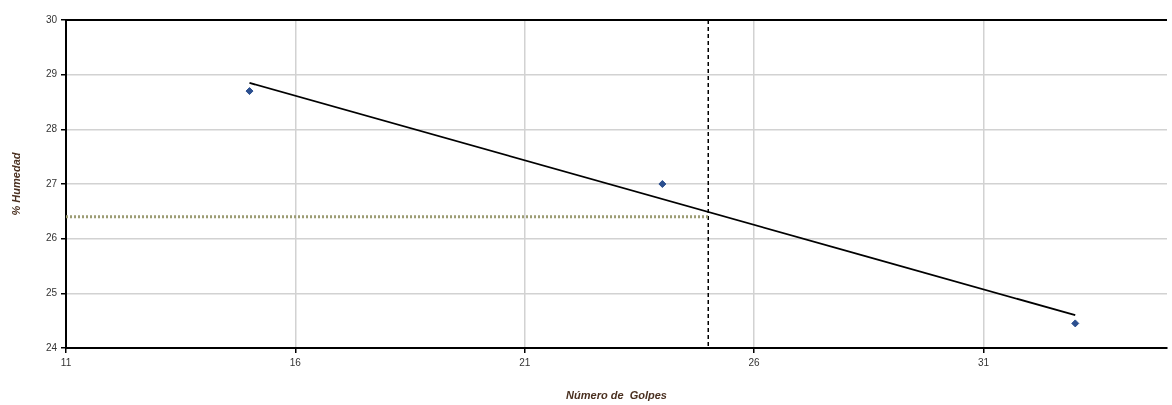 This screenshot has height=405, width=1172. I want to click on x-tick-label: 16, so click(295, 362).